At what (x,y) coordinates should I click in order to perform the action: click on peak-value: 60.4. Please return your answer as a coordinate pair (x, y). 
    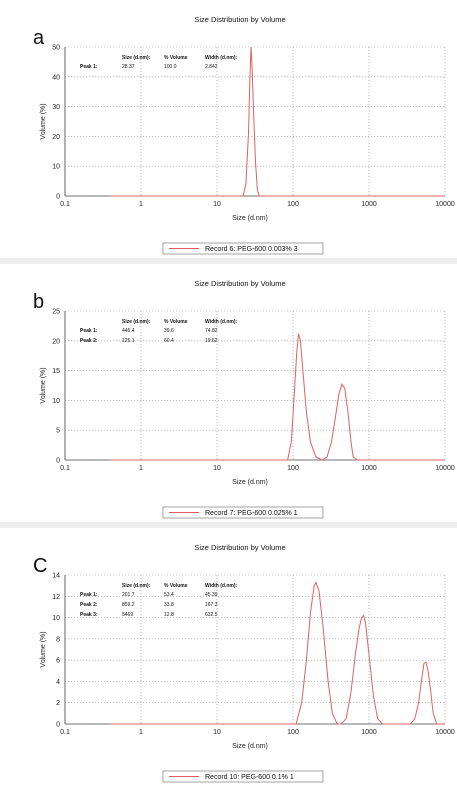
    Looking at the image, I should click on (169, 341).